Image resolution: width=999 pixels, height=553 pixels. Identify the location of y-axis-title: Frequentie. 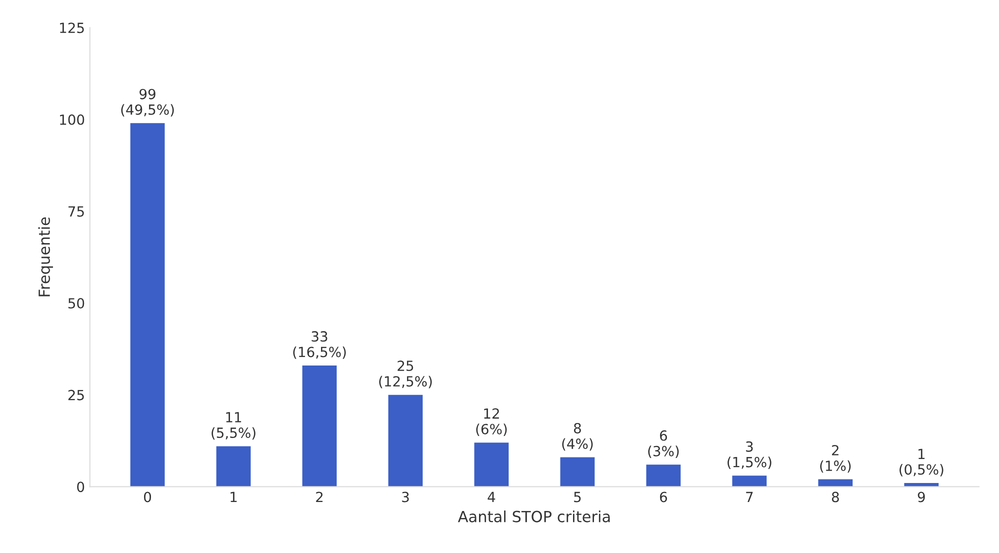
(45, 256).